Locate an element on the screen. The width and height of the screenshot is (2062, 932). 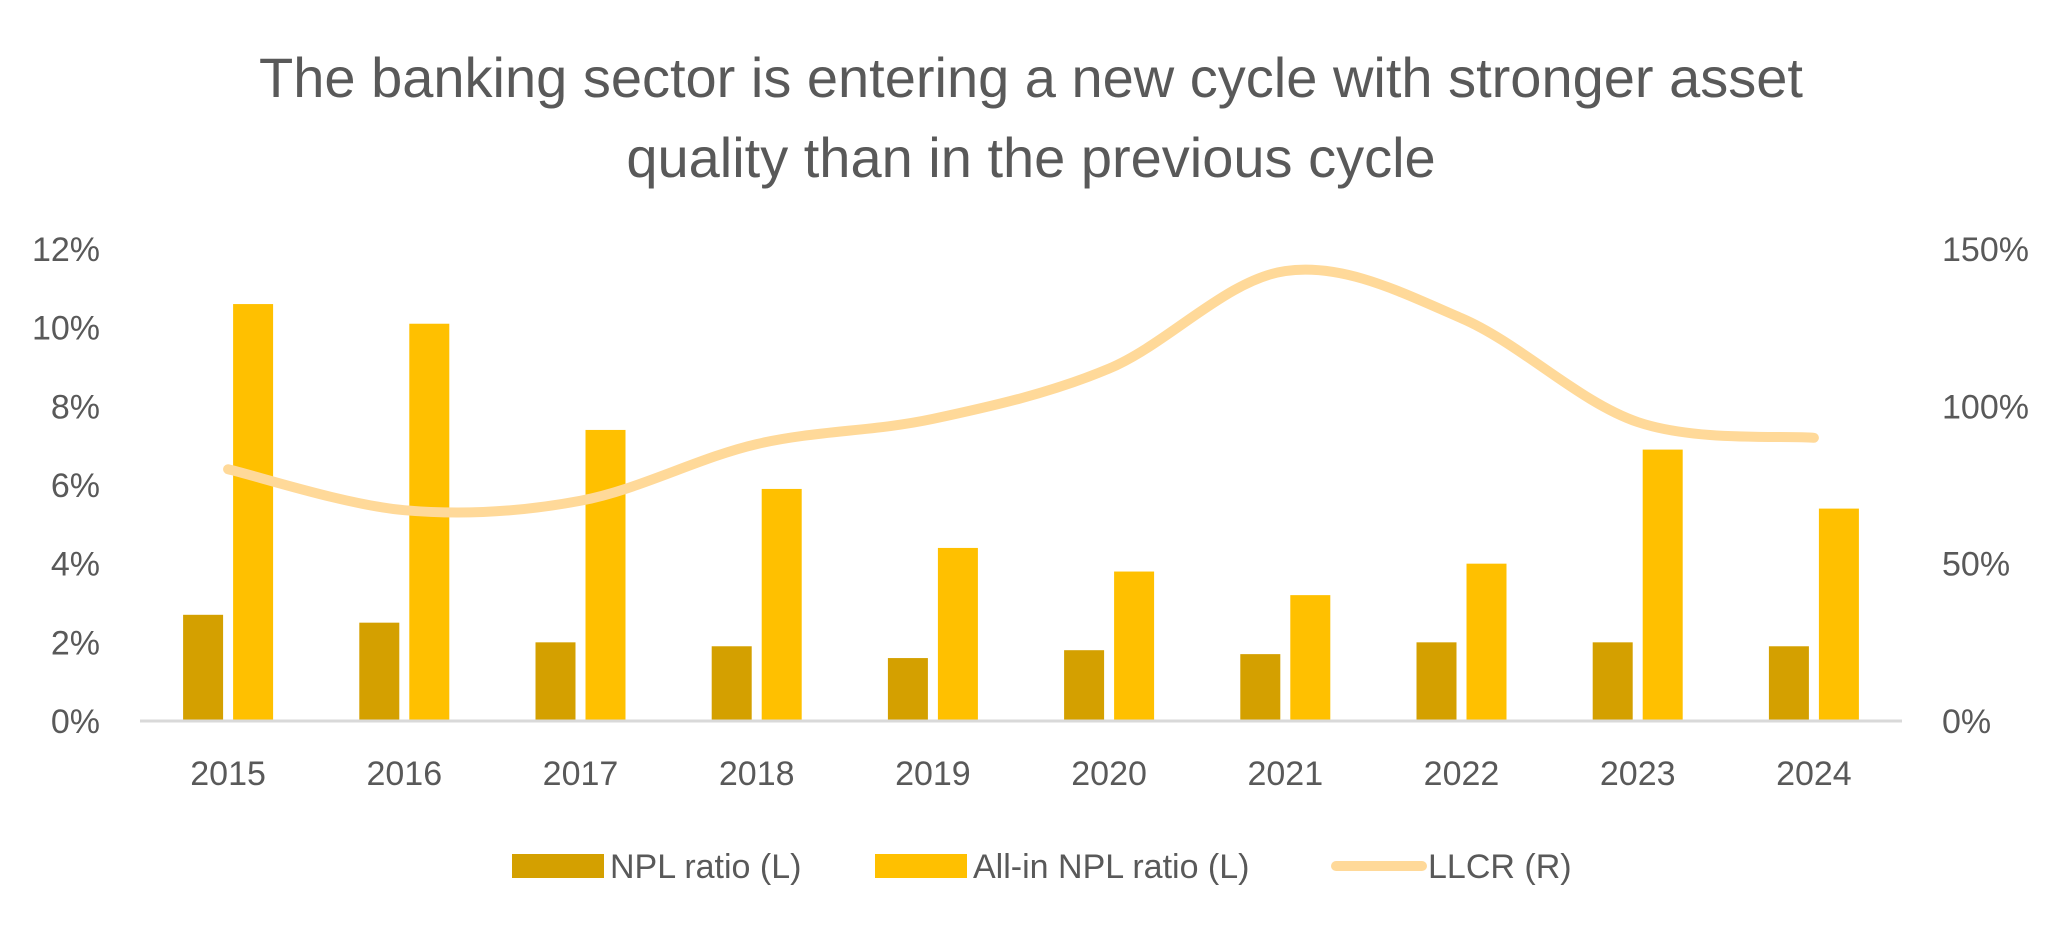
left-tick-label: 0% is located at coordinates (75, 722).